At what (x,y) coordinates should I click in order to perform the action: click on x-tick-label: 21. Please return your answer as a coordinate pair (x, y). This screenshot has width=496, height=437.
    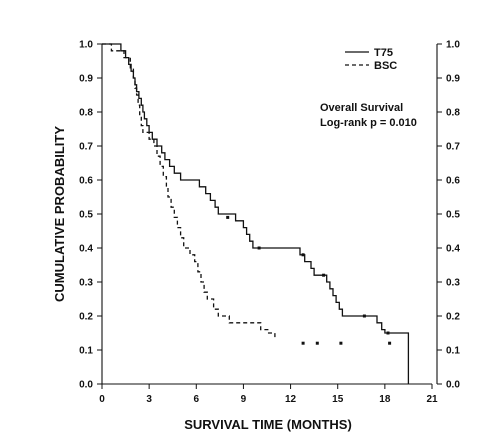
    Looking at the image, I should click on (432, 399).